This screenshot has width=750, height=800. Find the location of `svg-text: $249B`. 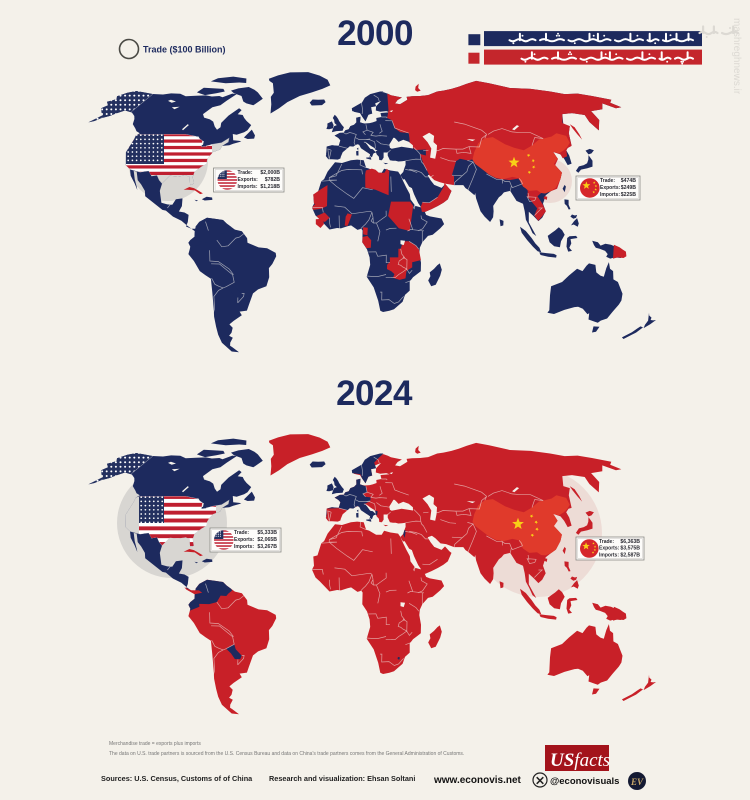

svg-text: $249B is located at coordinates (629, 188).